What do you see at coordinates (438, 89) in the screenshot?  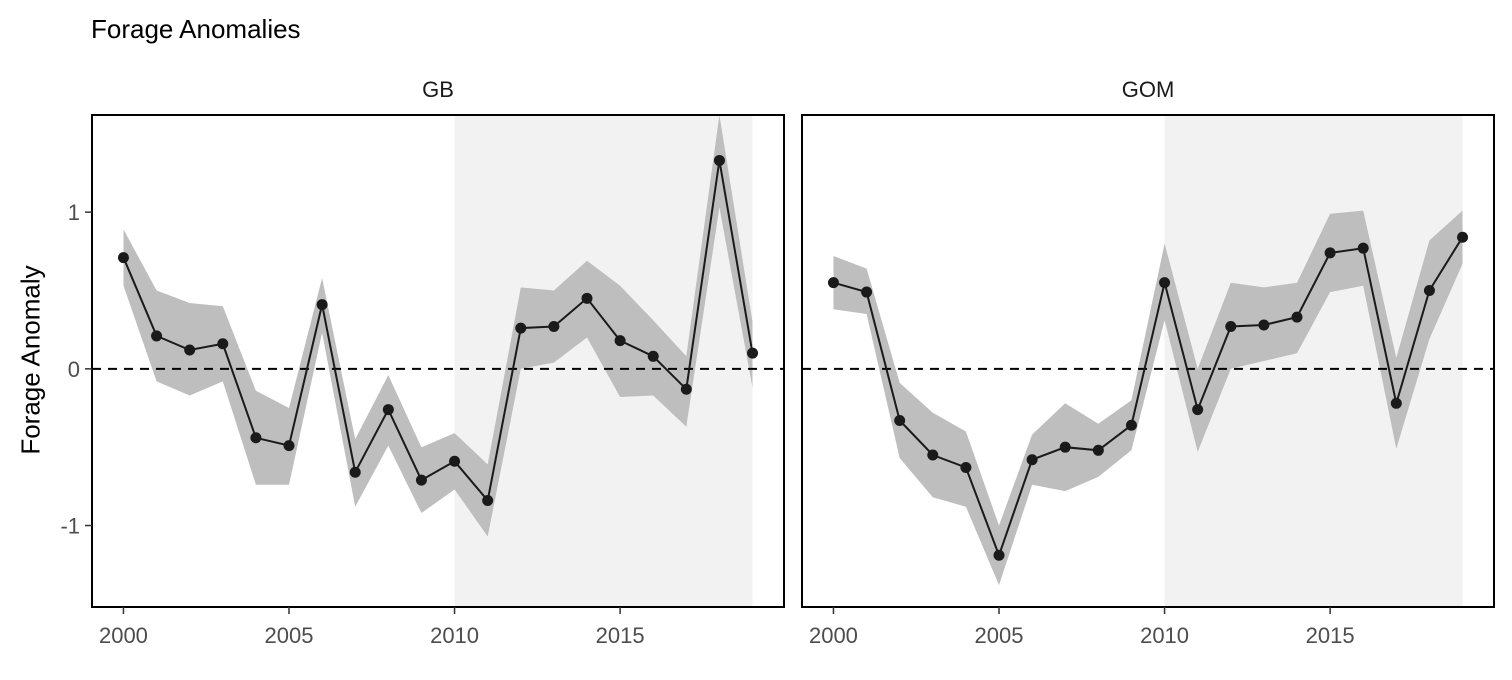 I see `panel-strip-label: GB` at bounding box center [438, 89].